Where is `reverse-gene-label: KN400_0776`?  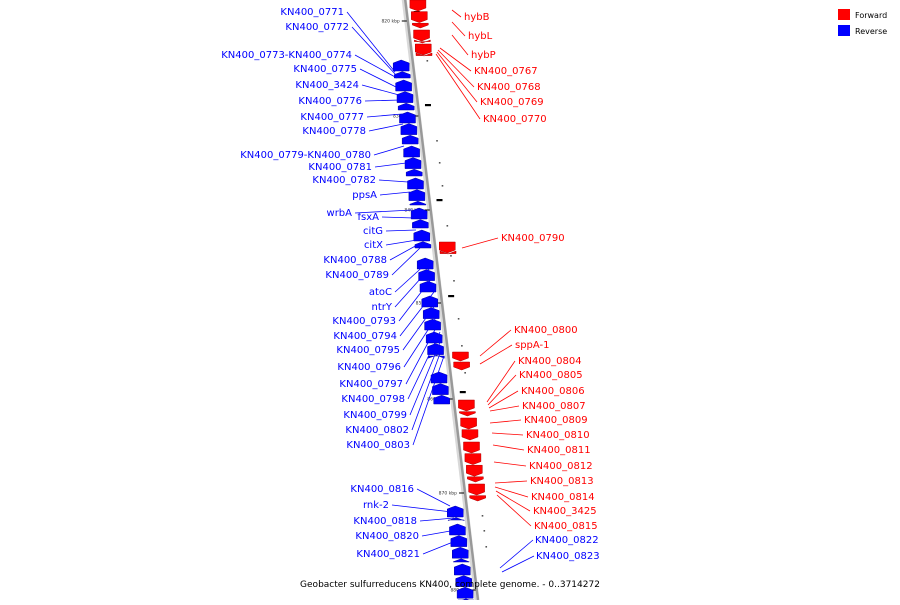
reverse-gene-label: KN400_0776 is located at coordinates (330, 101).